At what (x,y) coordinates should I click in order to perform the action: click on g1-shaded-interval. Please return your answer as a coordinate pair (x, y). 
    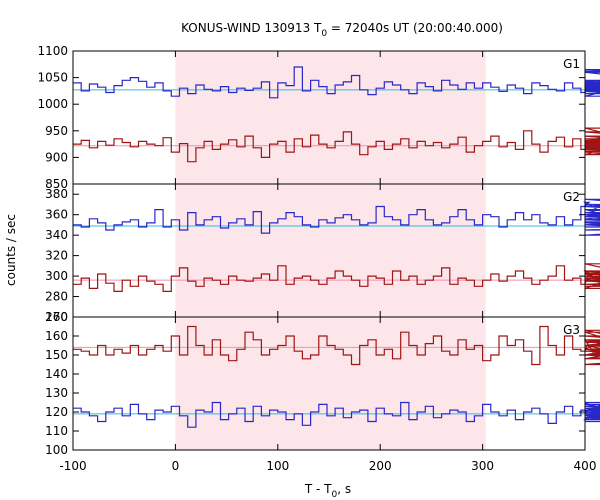
    Looking at the image, I should click on (330, 117).